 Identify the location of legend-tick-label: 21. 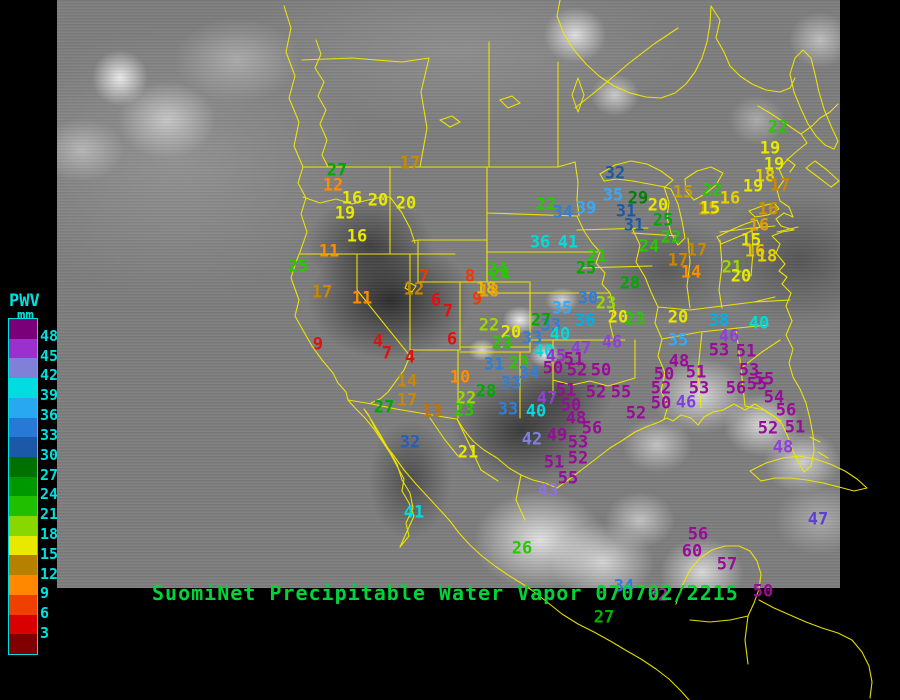
(49, 514).